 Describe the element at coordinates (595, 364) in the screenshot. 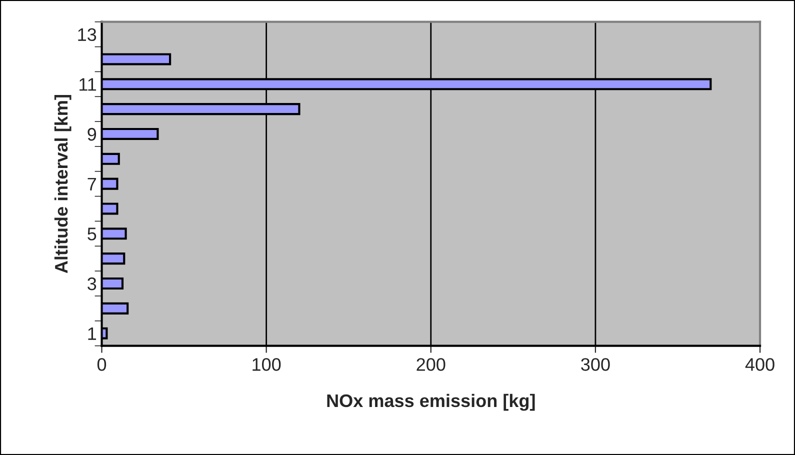

I see `x-tick-label: 300` at that location.